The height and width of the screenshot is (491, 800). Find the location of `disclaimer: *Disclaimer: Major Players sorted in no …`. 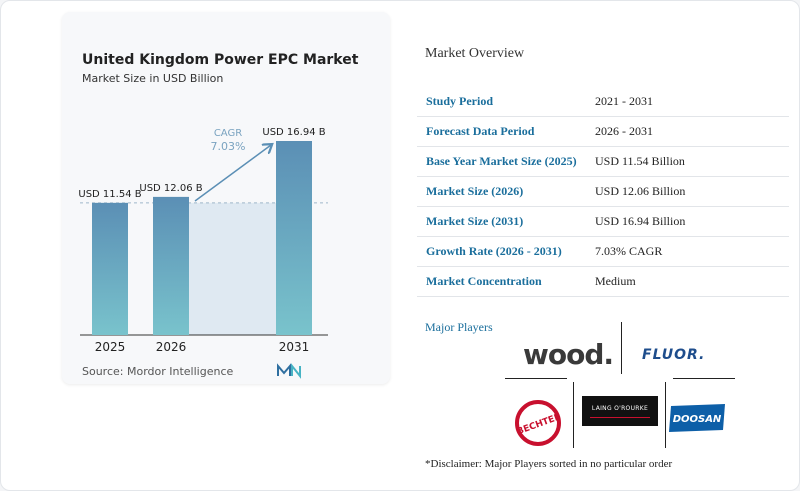

disclaimer: *Disclaimer: Major Players sorted in no … is located at coordinates (549, 464).